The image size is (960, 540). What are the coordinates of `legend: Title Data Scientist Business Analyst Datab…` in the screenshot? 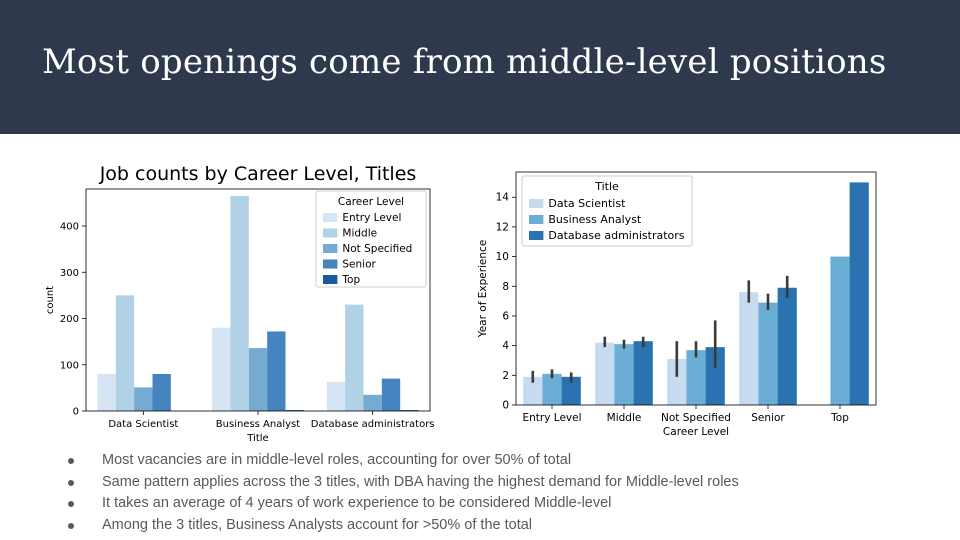 It's located at (607, 211).